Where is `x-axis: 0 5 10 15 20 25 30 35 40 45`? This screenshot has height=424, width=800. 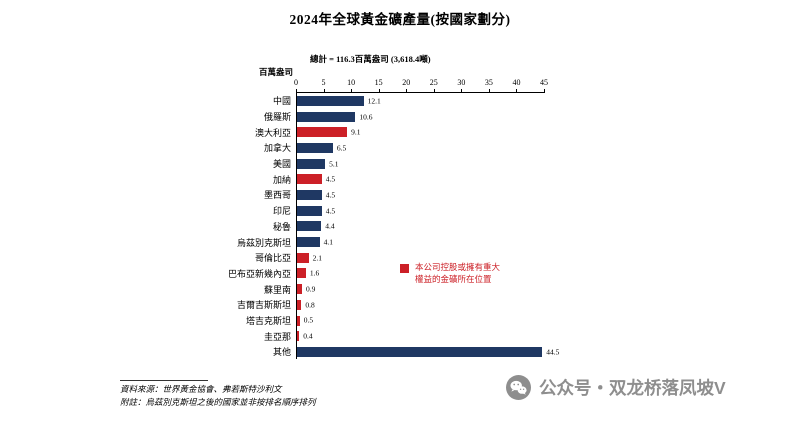
x-axis: 0 5 10 15 20 25 30 35 40 45 is located at coordinates (421, 85).